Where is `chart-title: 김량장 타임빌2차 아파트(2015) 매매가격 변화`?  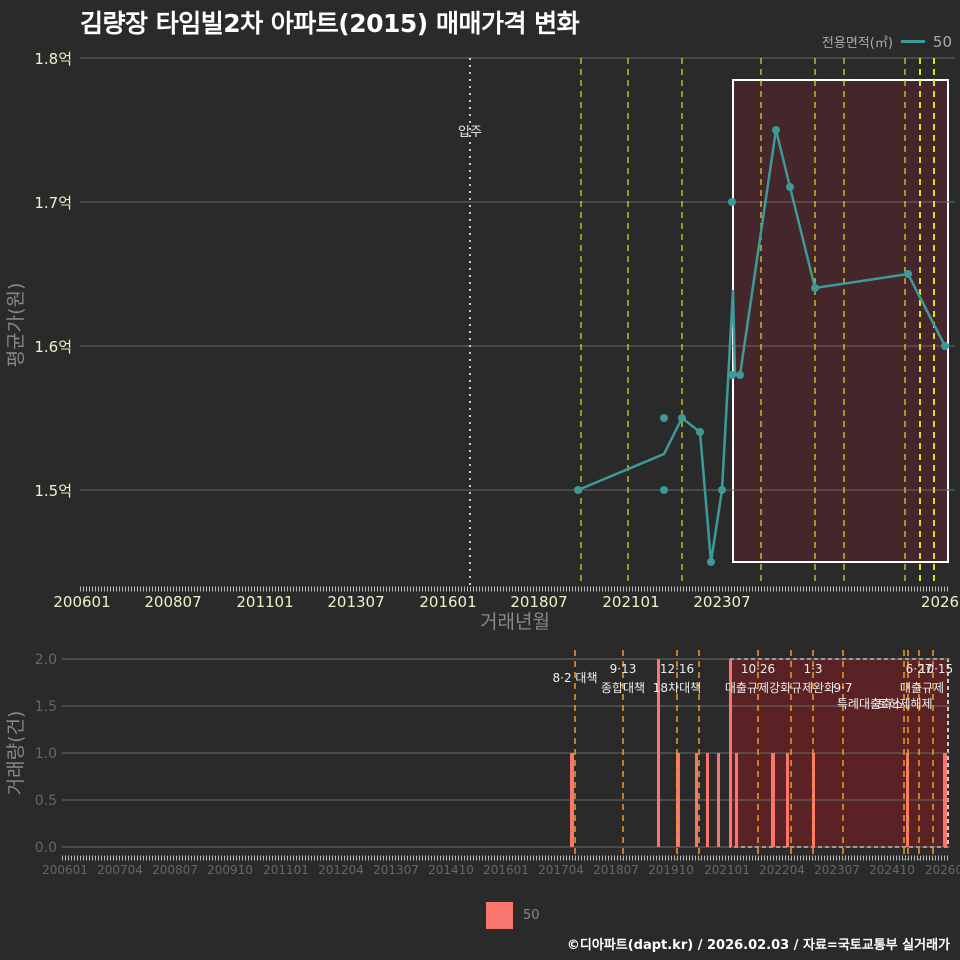 chart-title: 김량장 타임빌2차 아파트(2015) 매매가격 변화 is located at coordinates (330, 23).